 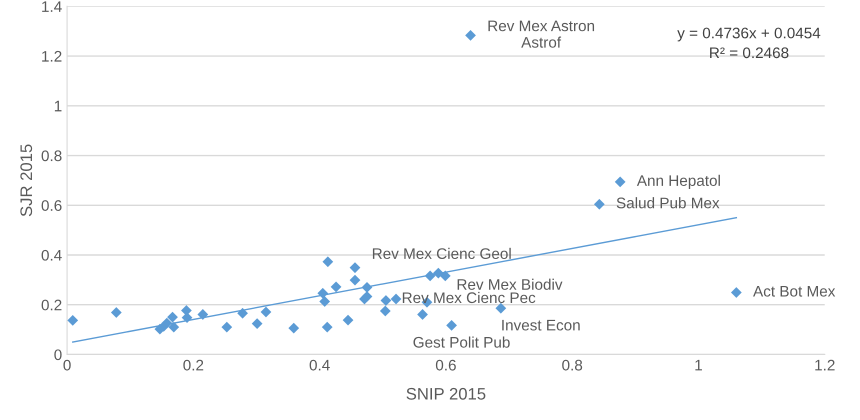 I want to click on x-tick-label: 0, so click(x=67, y=365).